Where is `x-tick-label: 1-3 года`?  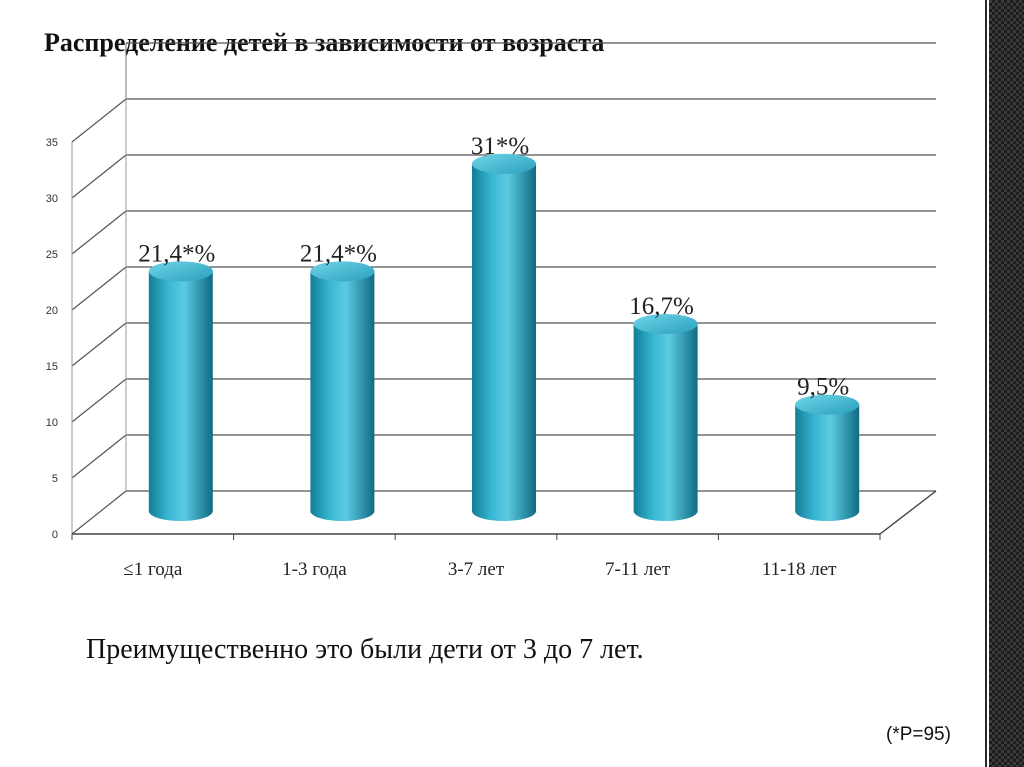 x-tick-label: 1-3 года is located at coordinates (314, 569).